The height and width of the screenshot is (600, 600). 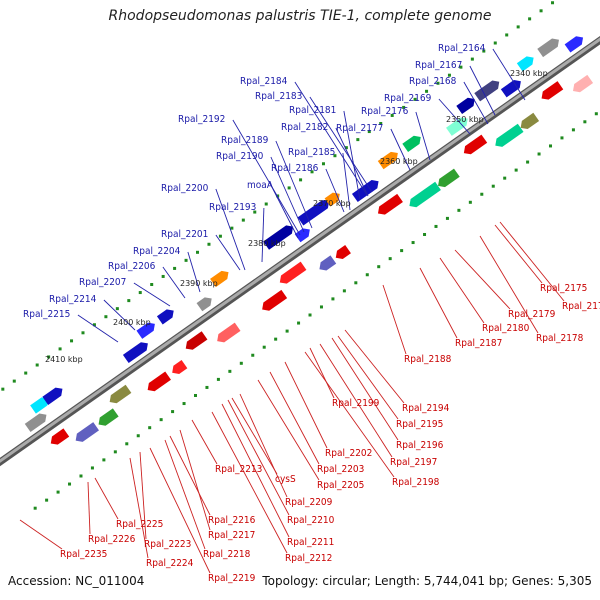 What do you see at coordinates (46, 314) in the screenshot?
I see `forward-gene-label: Rpal_2215` at bounding box center [46, 314].